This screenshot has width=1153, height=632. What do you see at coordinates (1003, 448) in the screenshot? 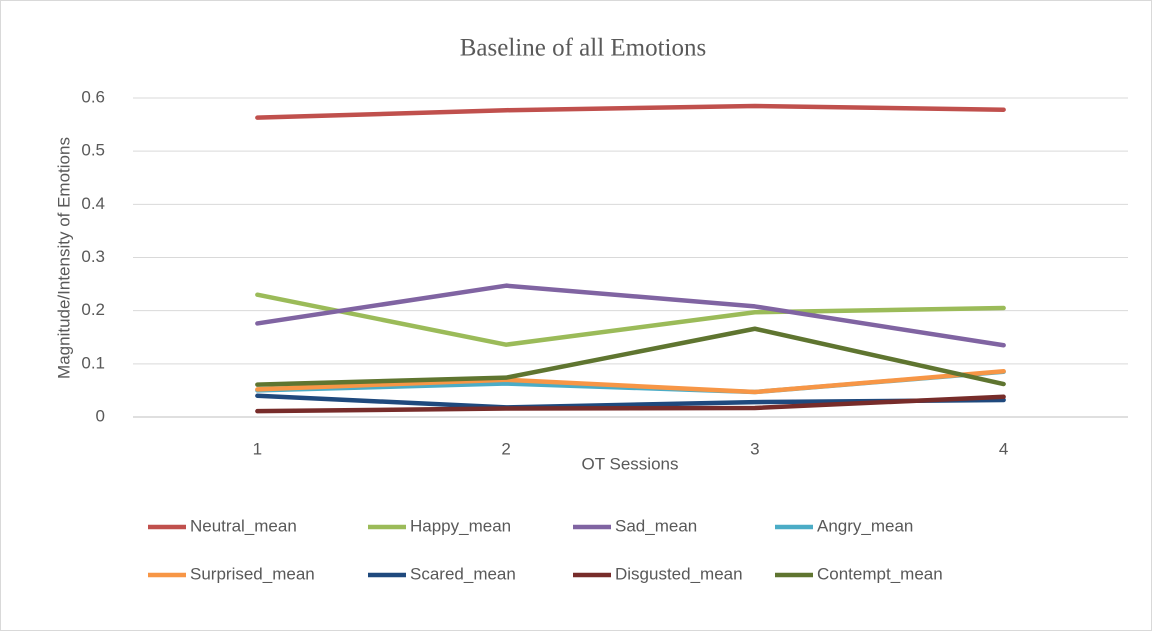
I see `x-tick-label: 4` at bounding box center [1003, 448].